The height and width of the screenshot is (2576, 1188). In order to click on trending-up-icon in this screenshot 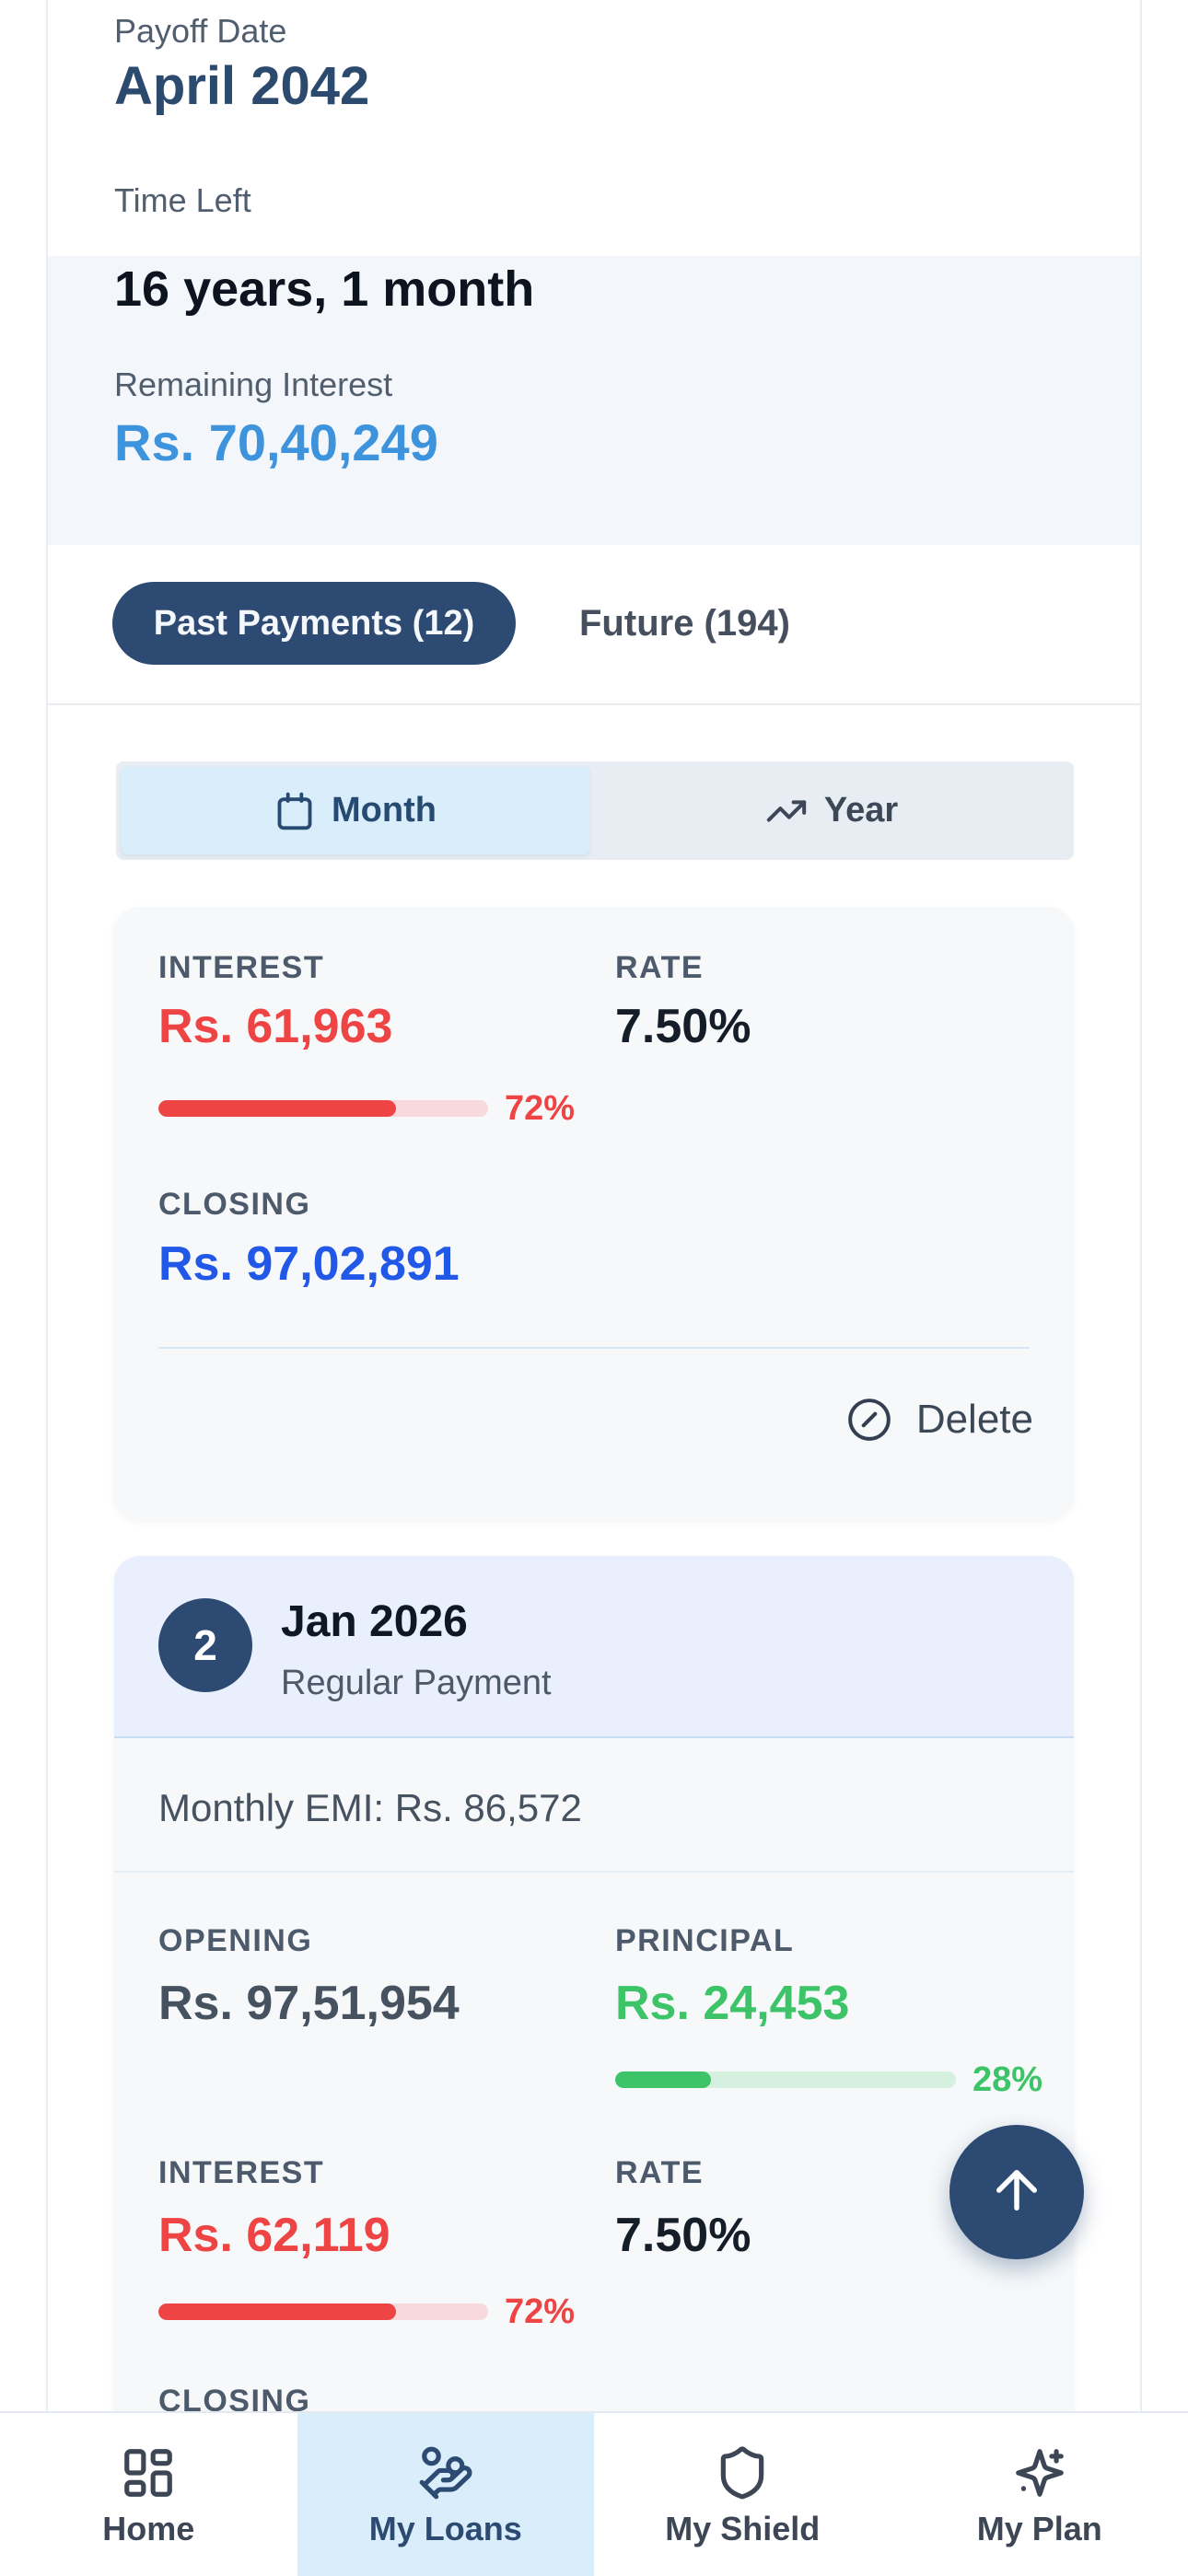, I will do `click(787, 811)`.